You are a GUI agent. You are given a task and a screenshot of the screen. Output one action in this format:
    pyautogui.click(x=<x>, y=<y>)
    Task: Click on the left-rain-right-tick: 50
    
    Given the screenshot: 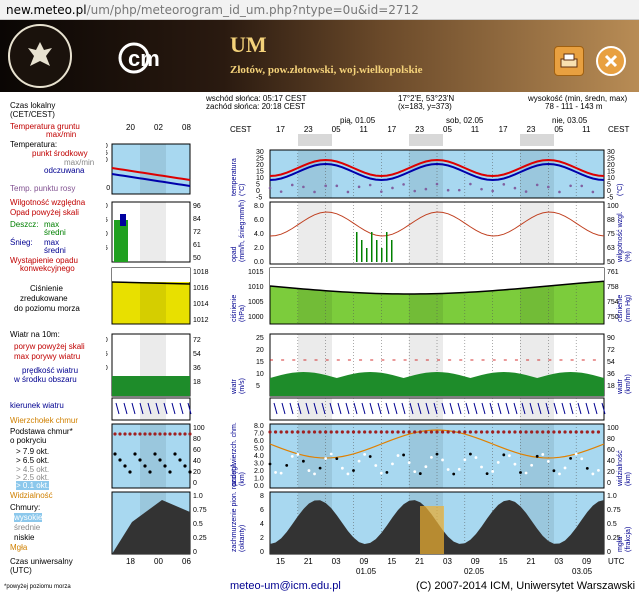 What is the action you would take?
    pyautogui.click(x=197, y=258)
    